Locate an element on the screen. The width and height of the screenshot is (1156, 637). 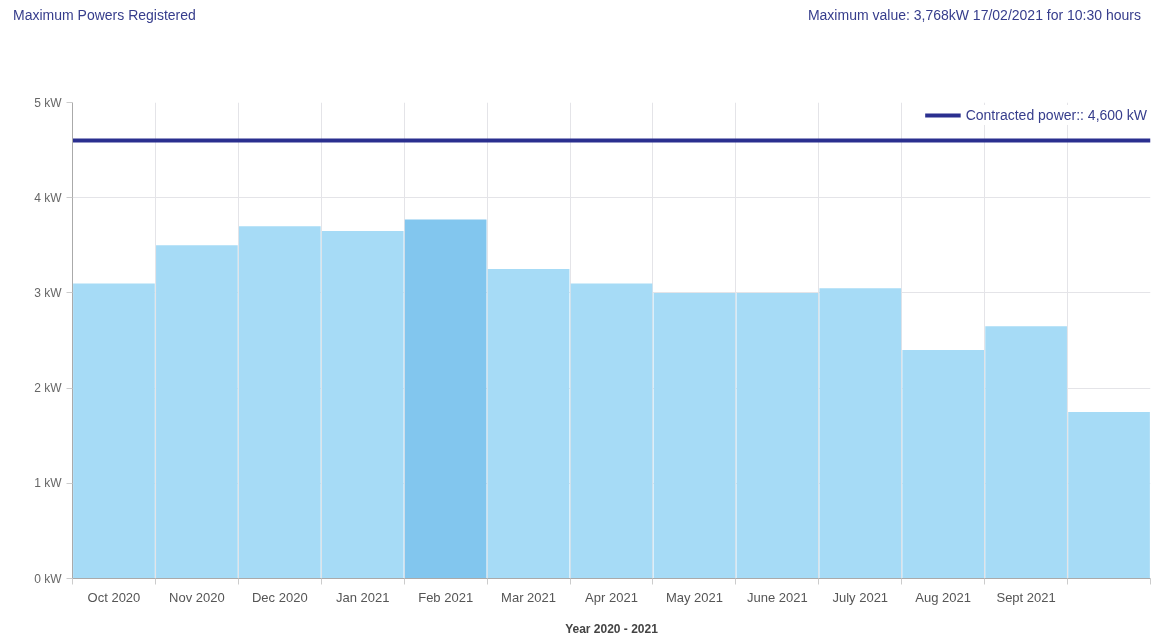
x-tick-label: May 2021 is located at coordinates (694, 597).